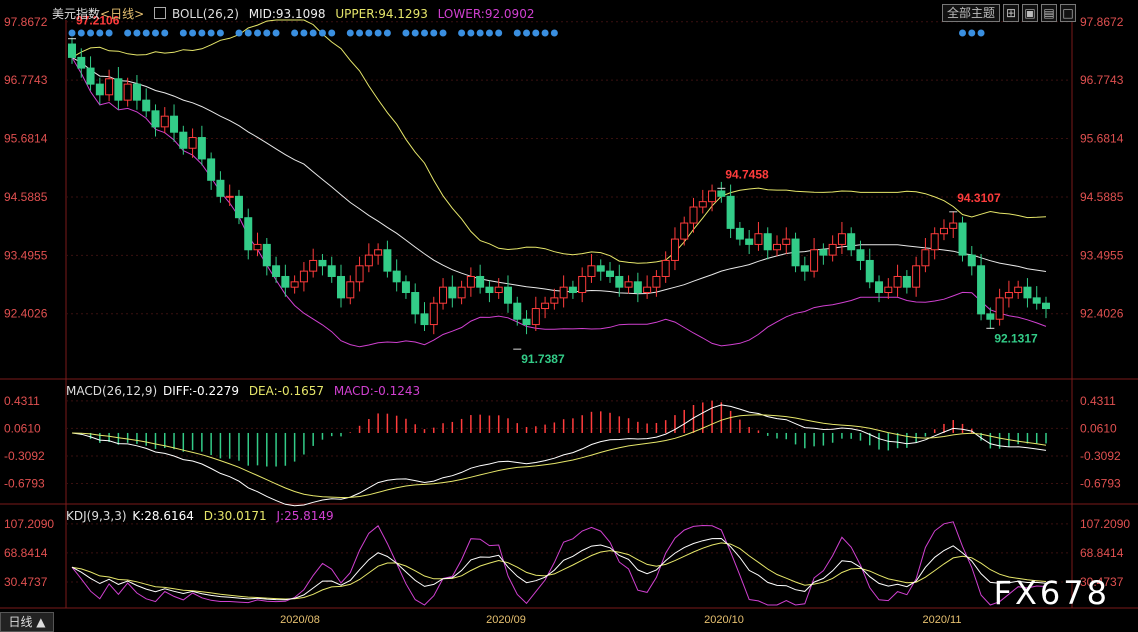 This screenshot has height=632, width=1138. What do you see at coordinates (26, 553) in the screenshot?
I see `kdj-tick-left: 68.8414` at bounding box center [26, 553].